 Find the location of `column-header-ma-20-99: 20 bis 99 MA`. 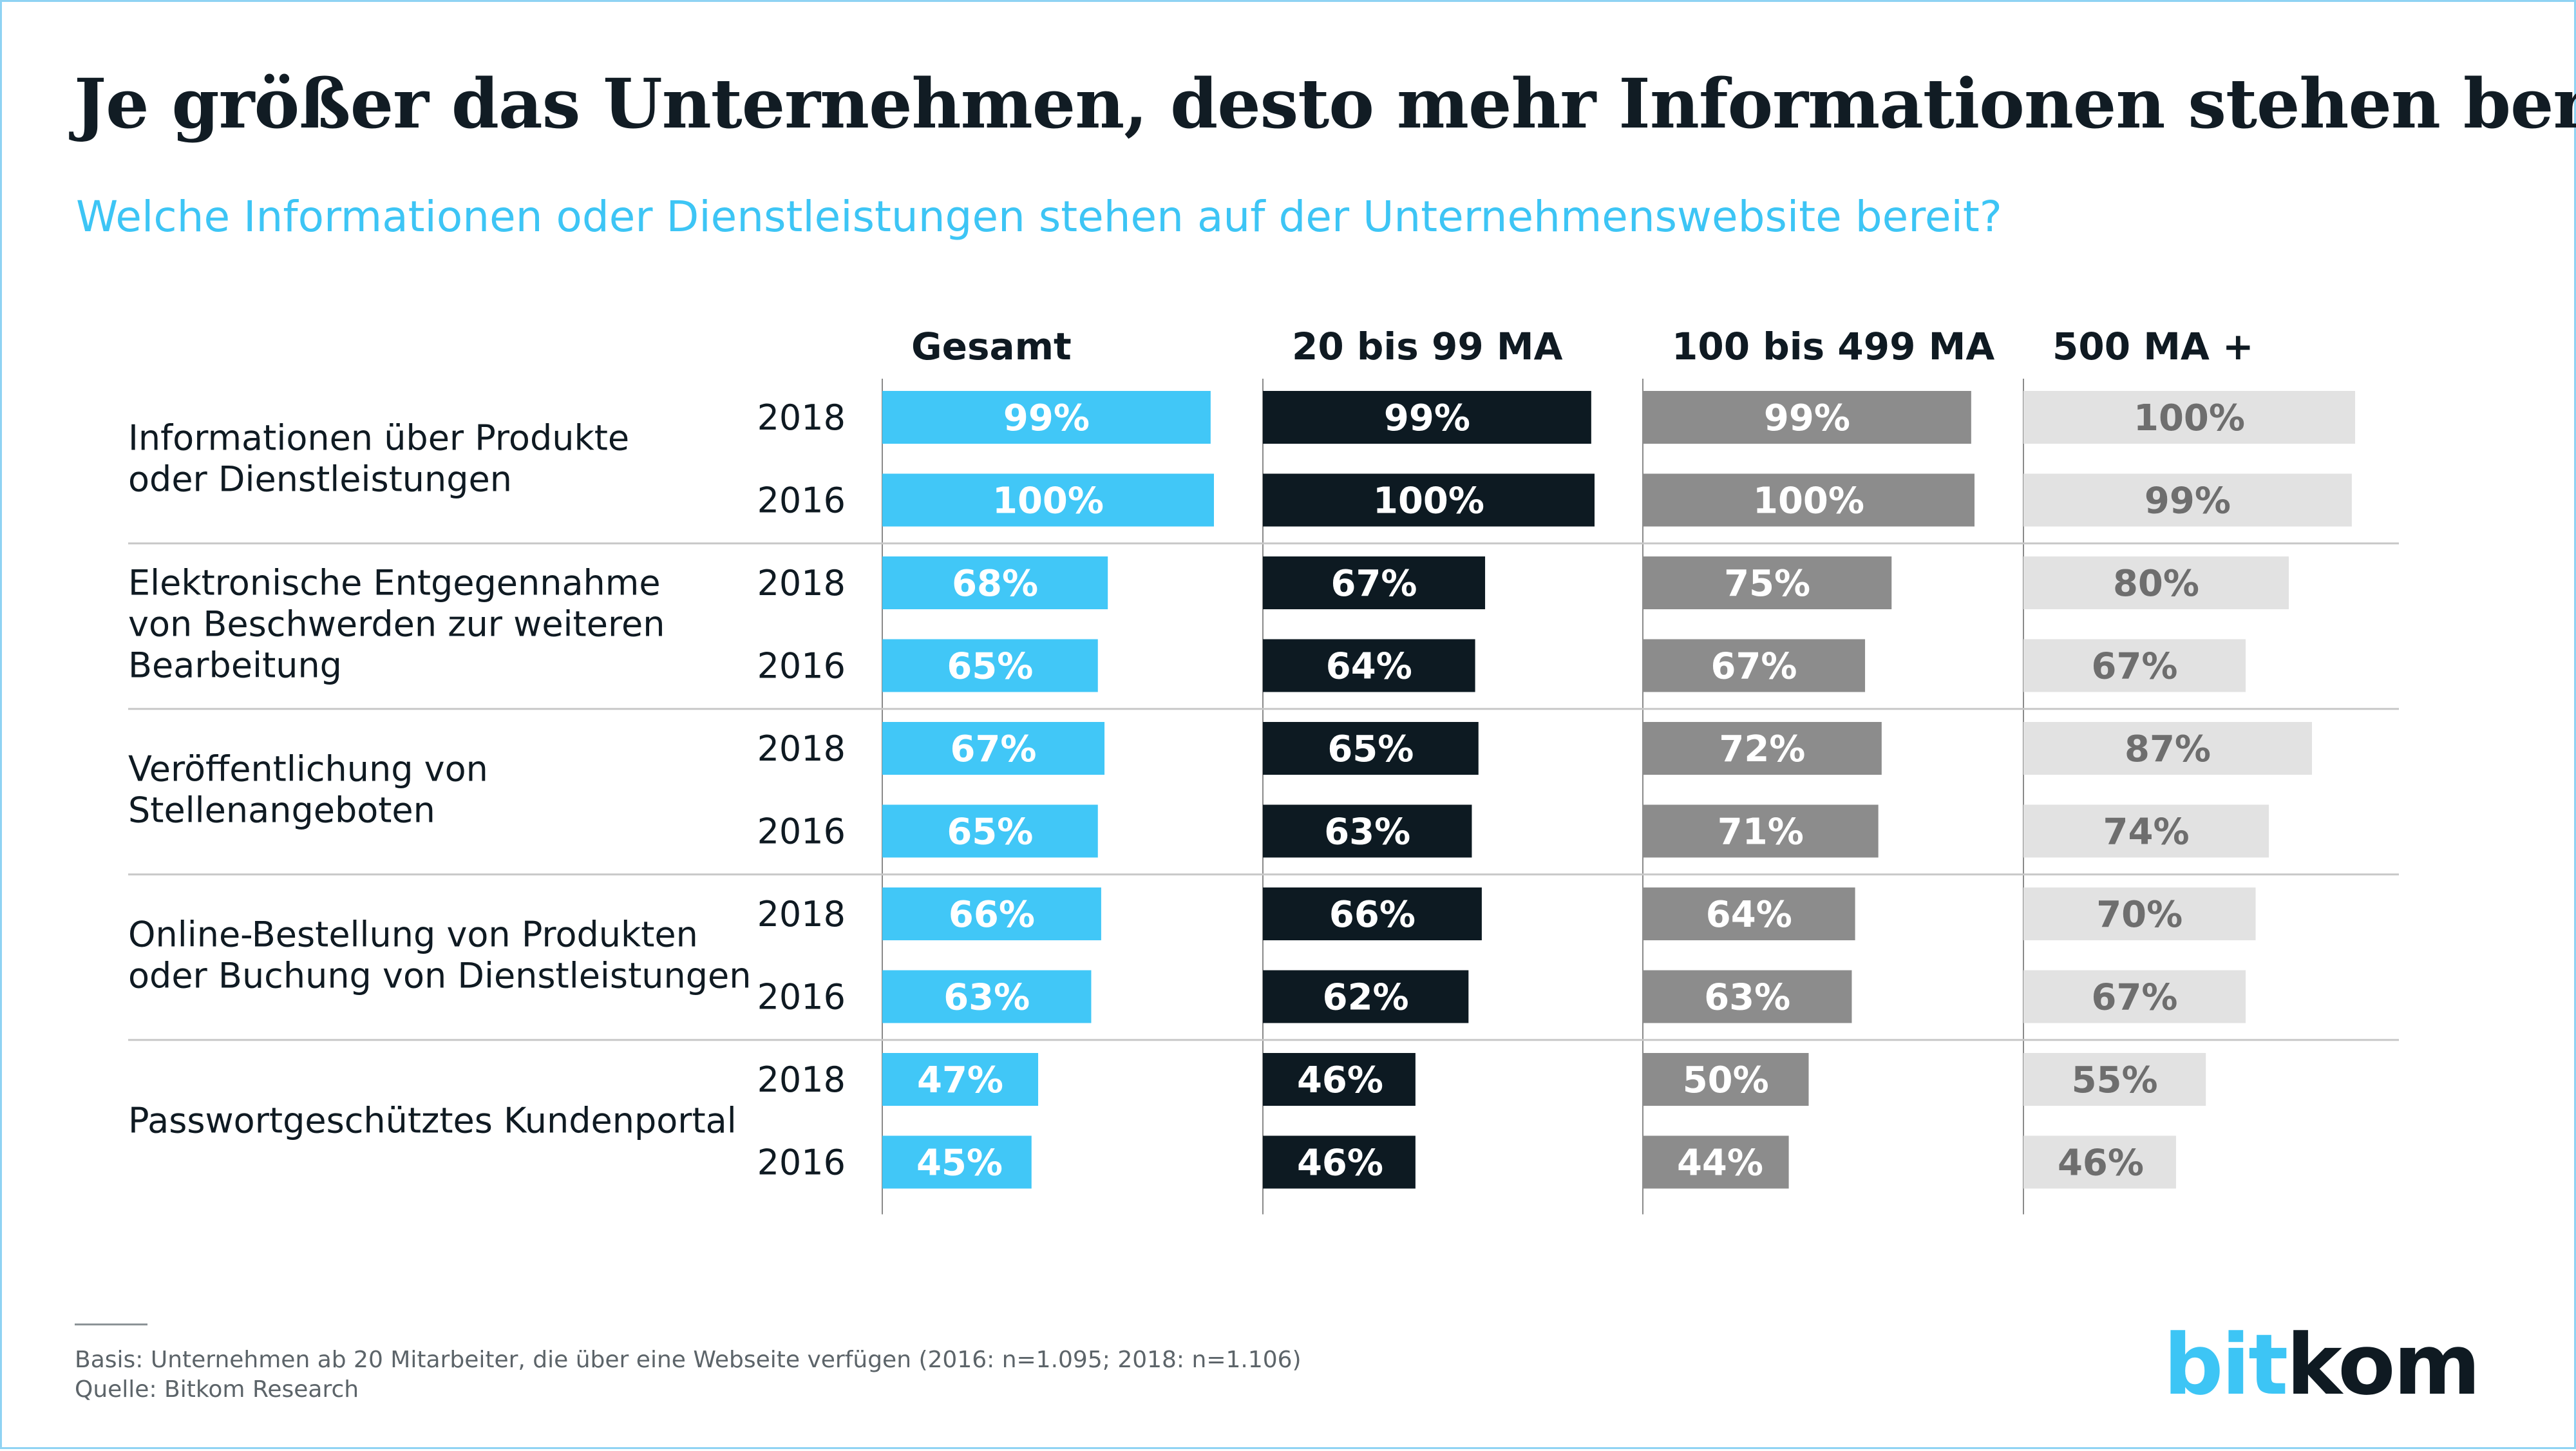

column-header-ma-20-99: 20 bis 99 MA is located at coordinates (1428, 346).